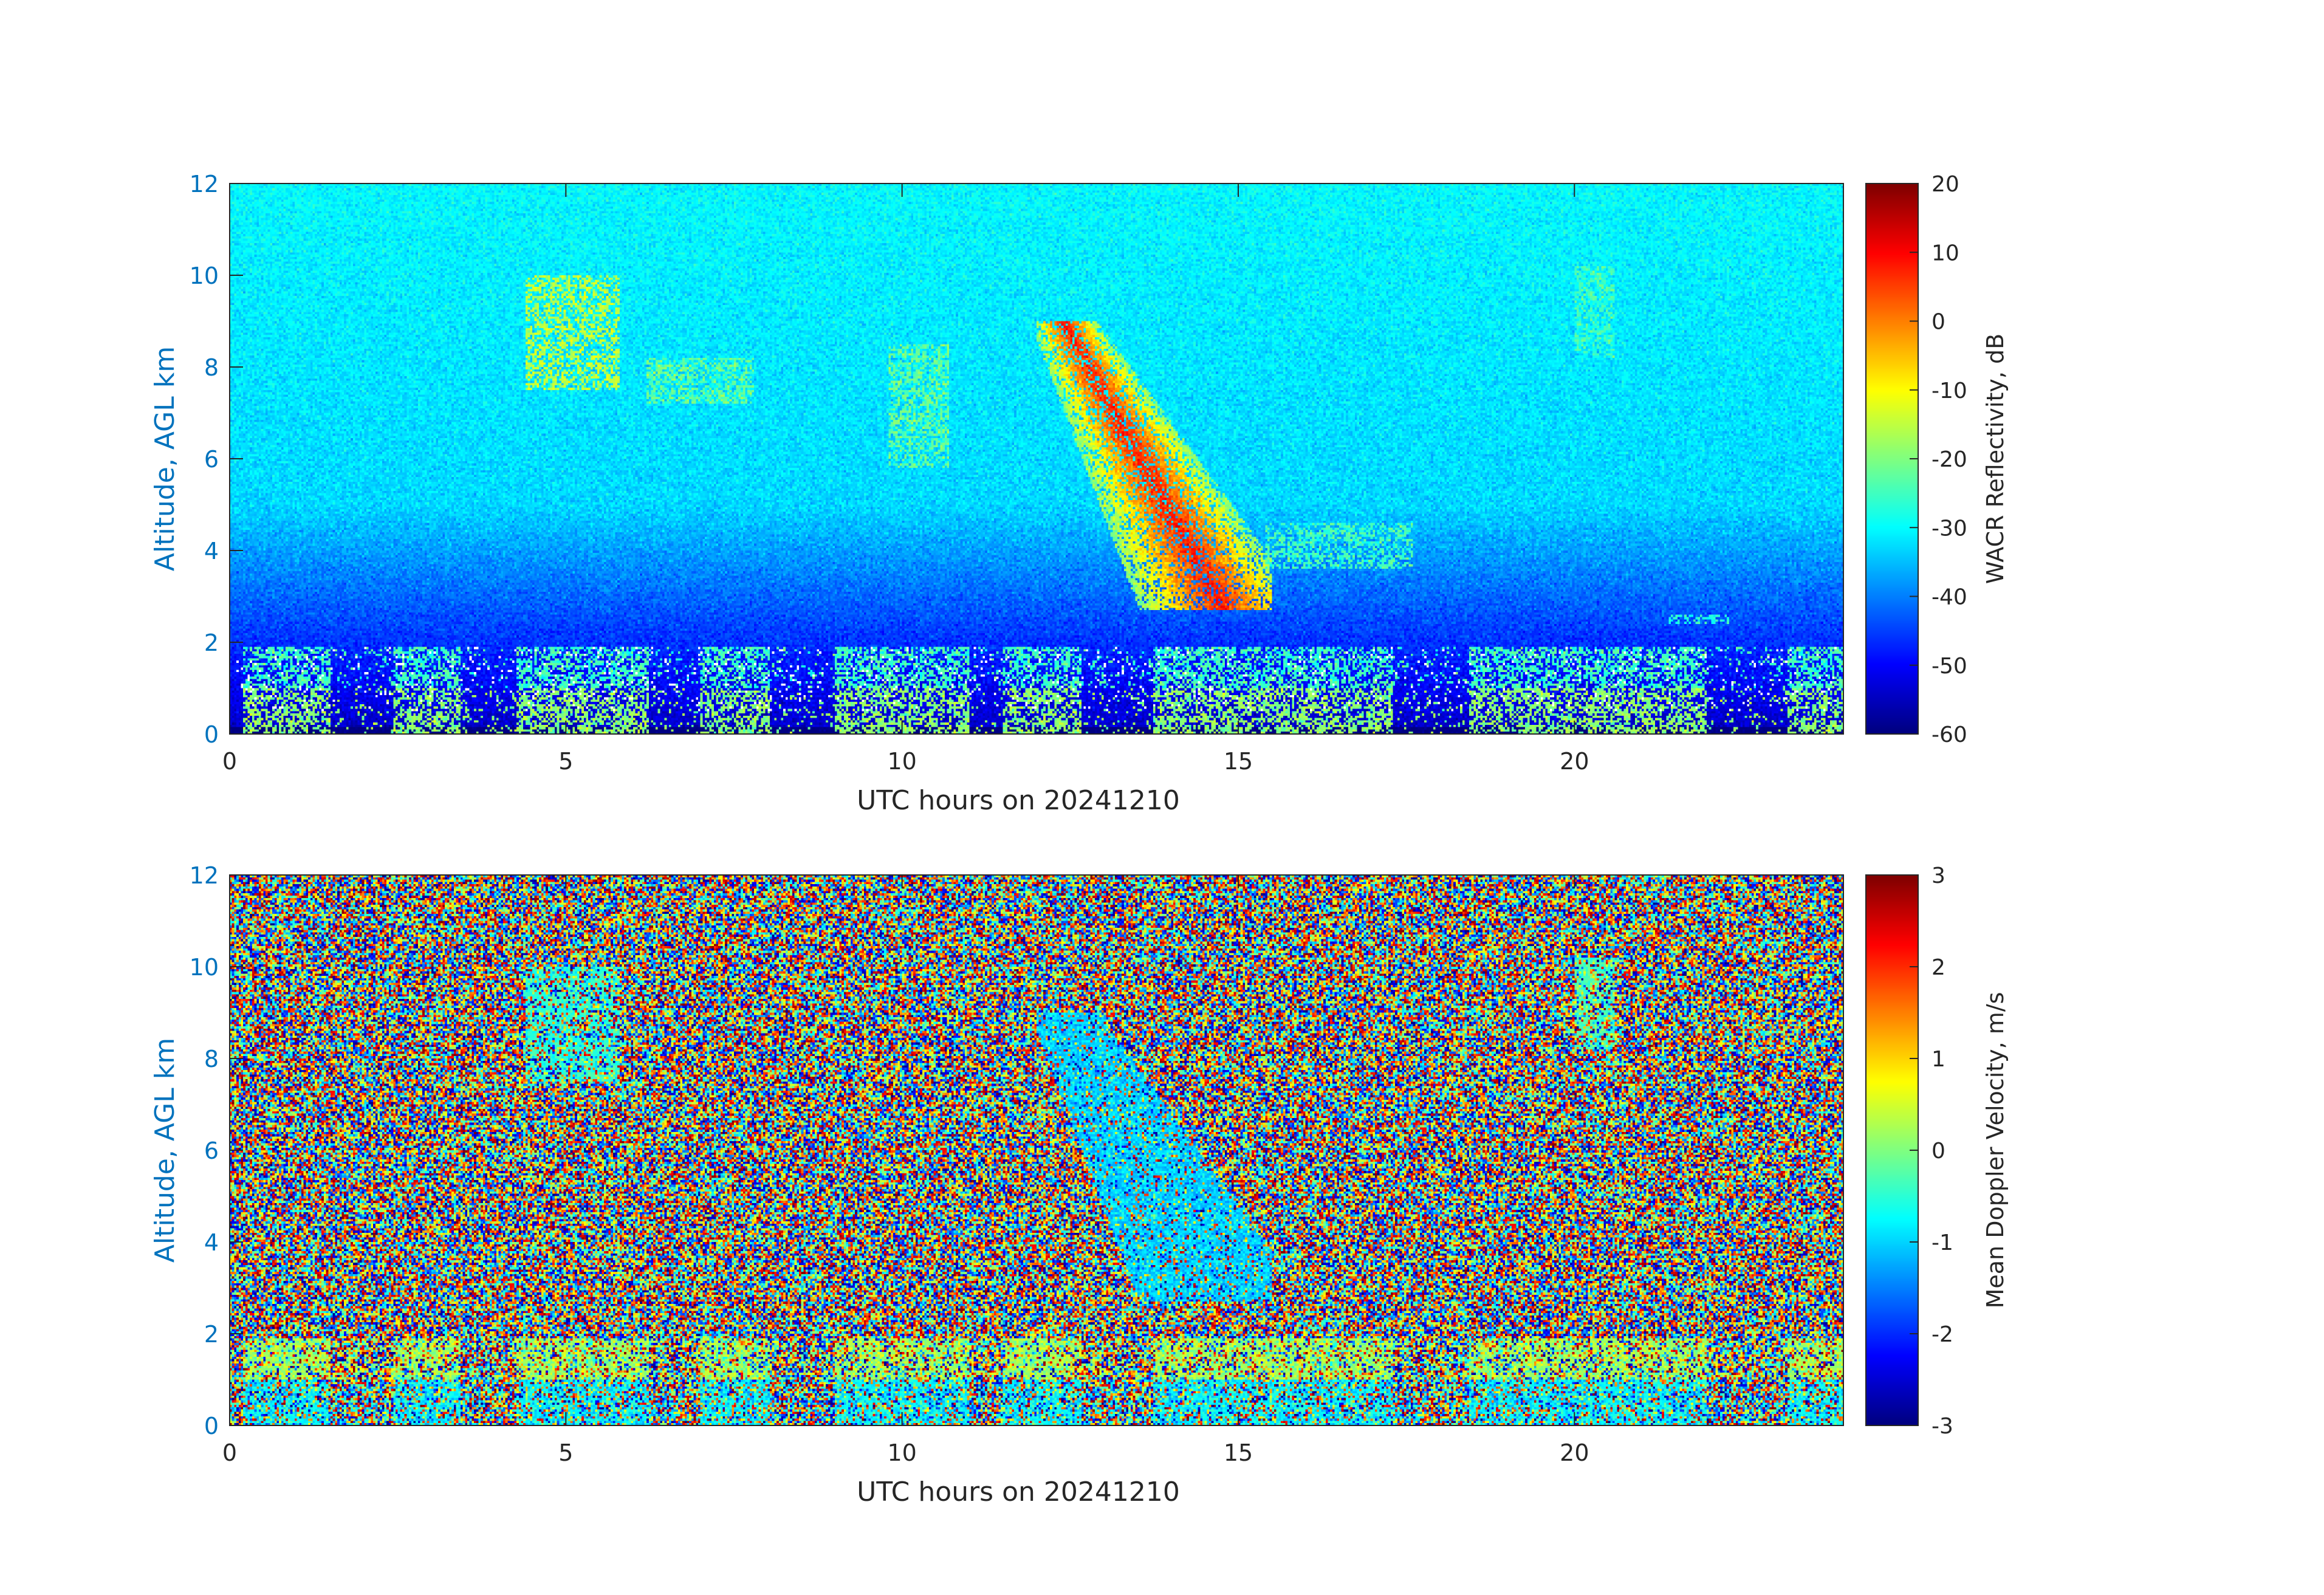 The image size is (2324, 1595). I want to click on colorbar-tick-label: -30, so click(1949, 528).